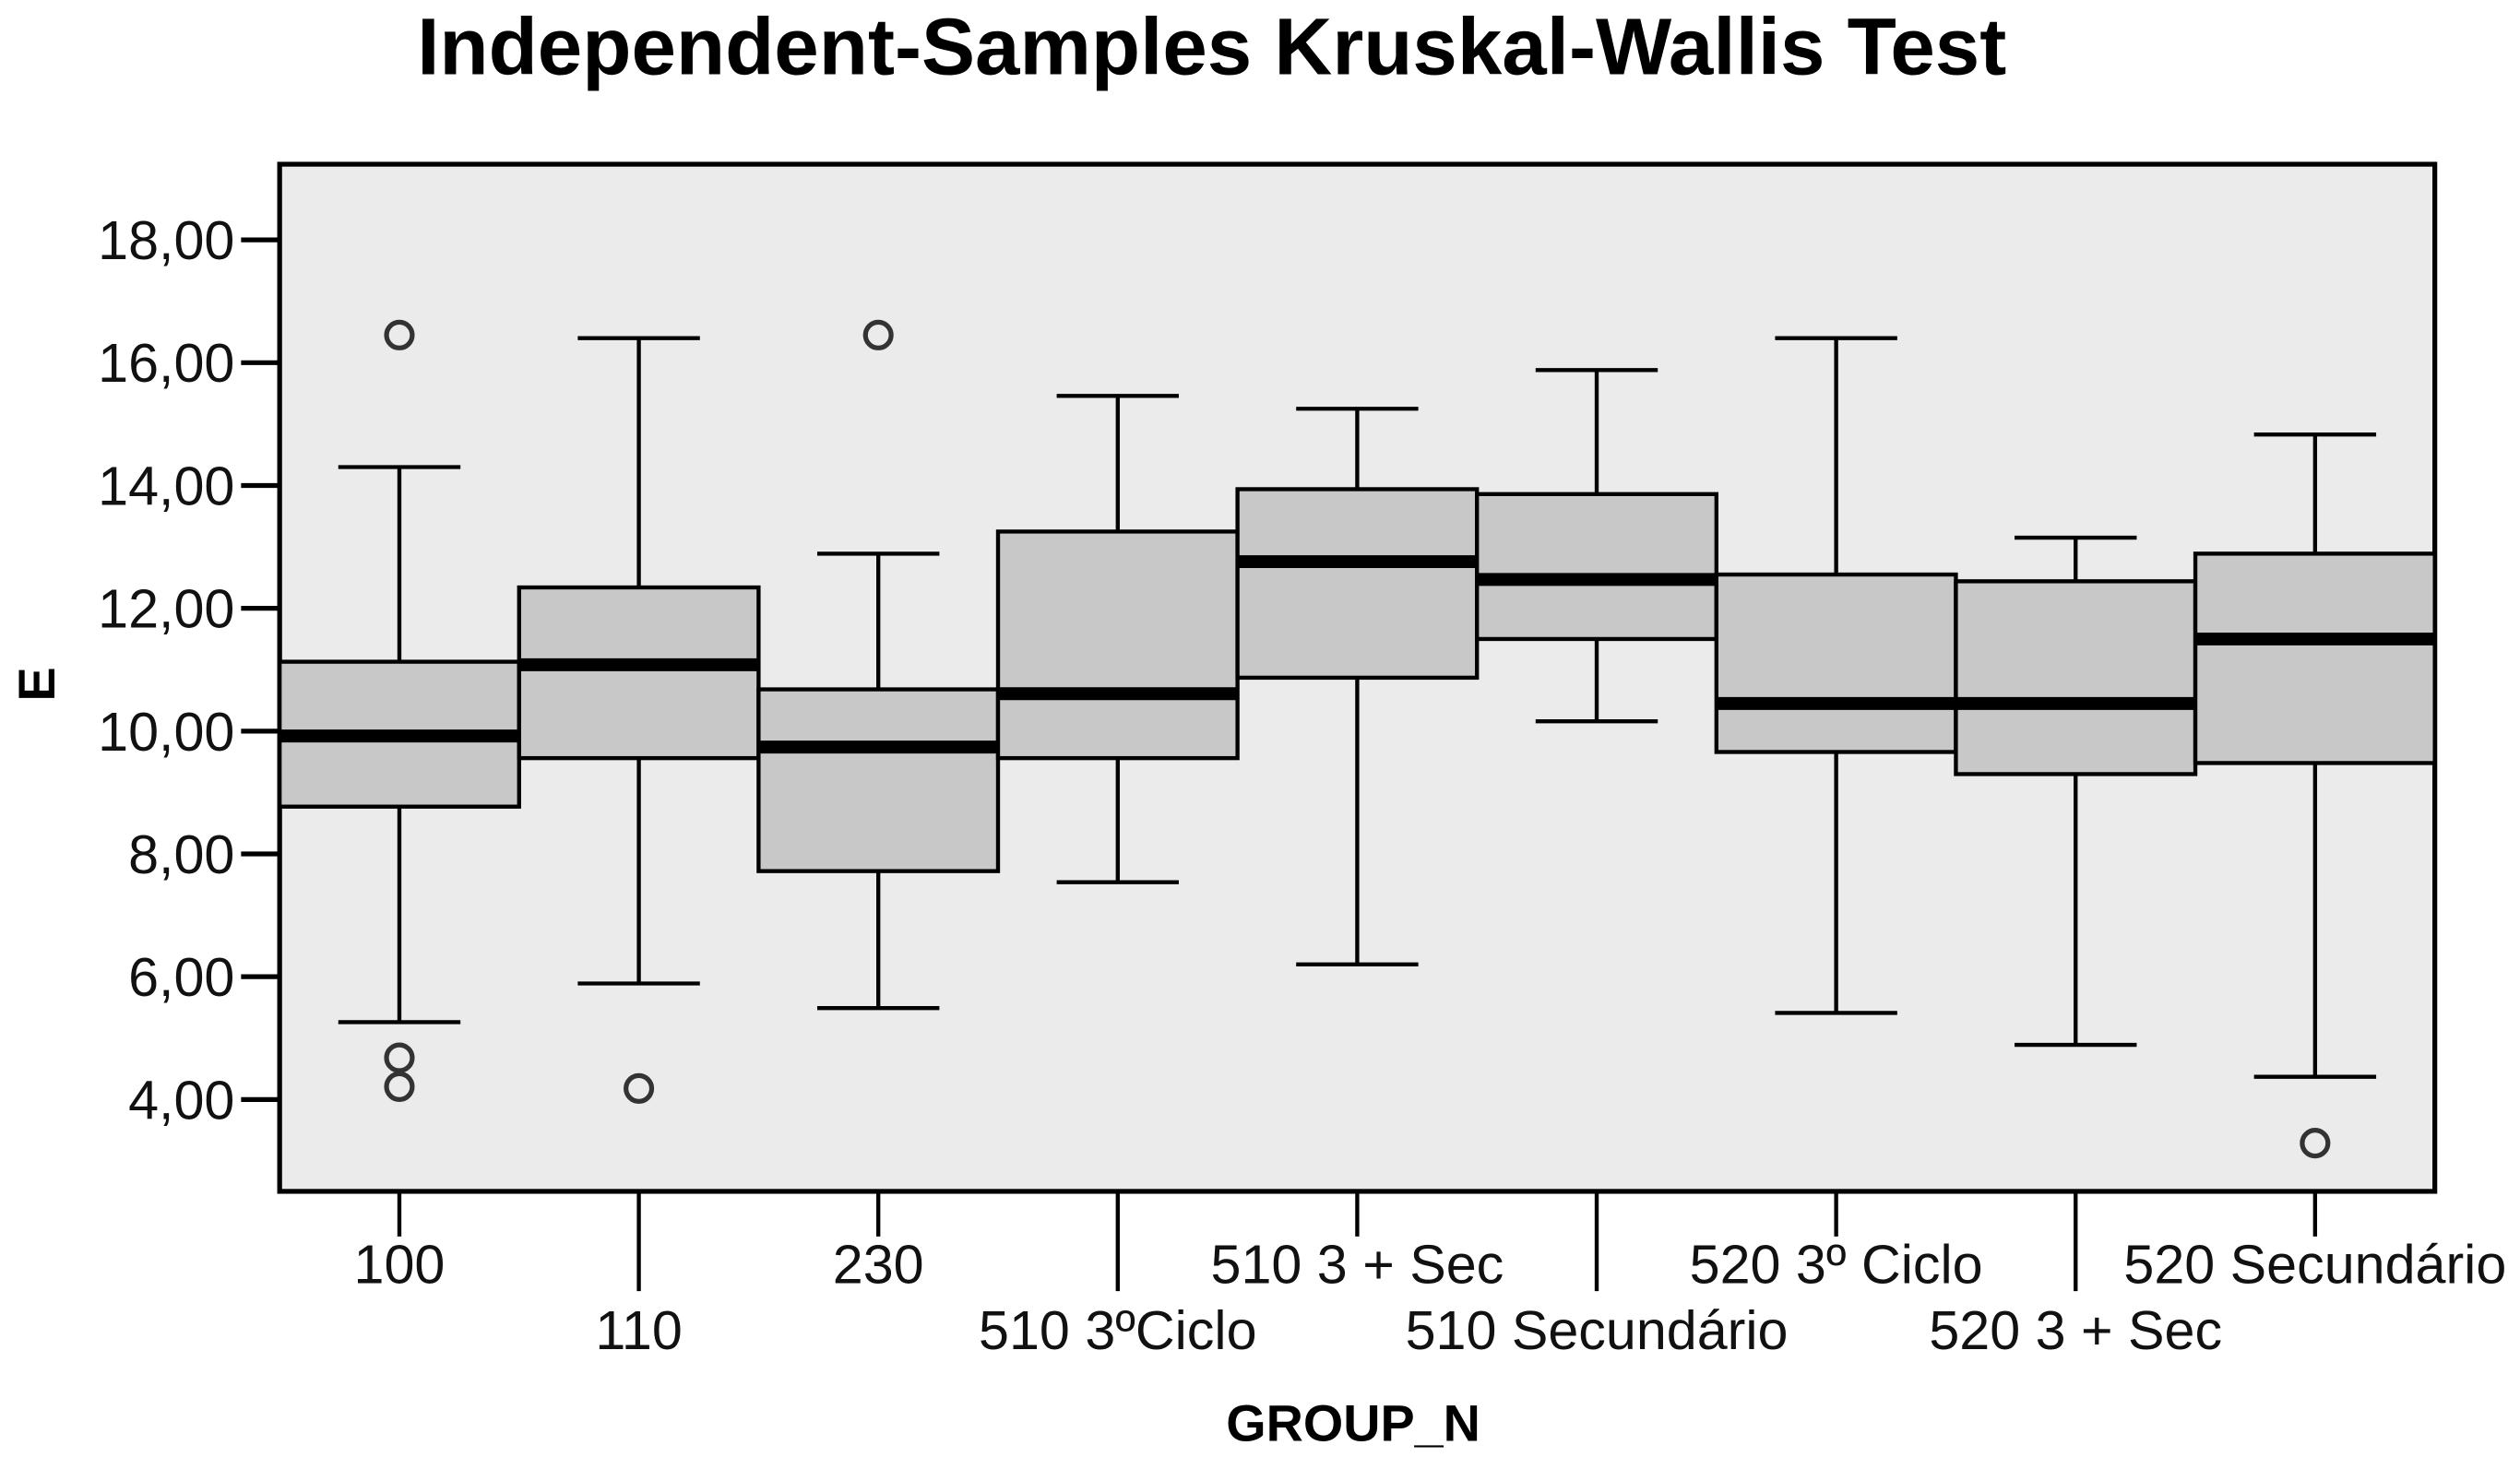 The width and height of the screenshot is (2520, 1457). I want to click on y-tick-label: 6,00, so click(181, 977).